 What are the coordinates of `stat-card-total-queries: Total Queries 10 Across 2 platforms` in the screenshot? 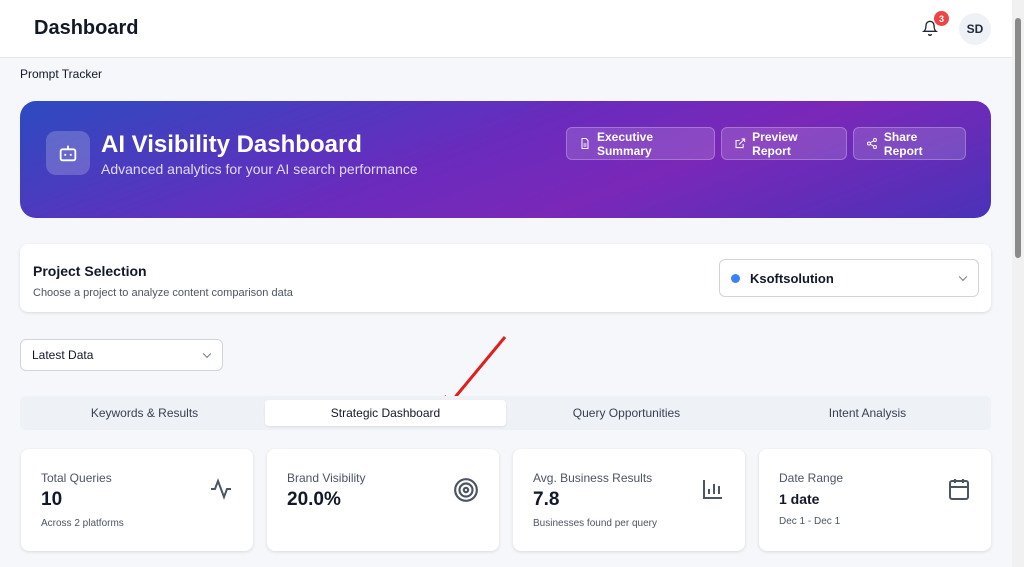 It's located at (137, 500).